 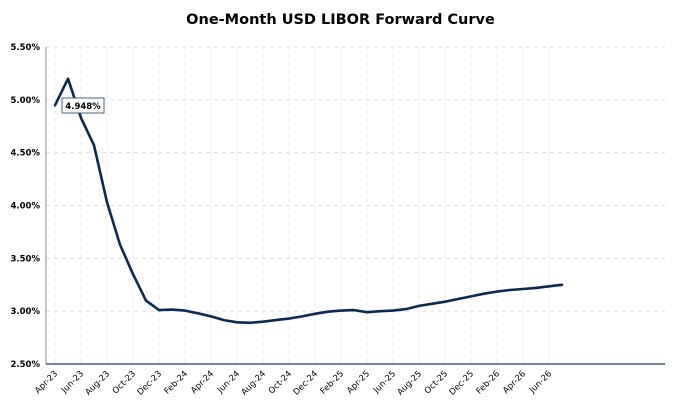 I want to click on x-tick-label: Aug-24, so click(x=253, y=383).